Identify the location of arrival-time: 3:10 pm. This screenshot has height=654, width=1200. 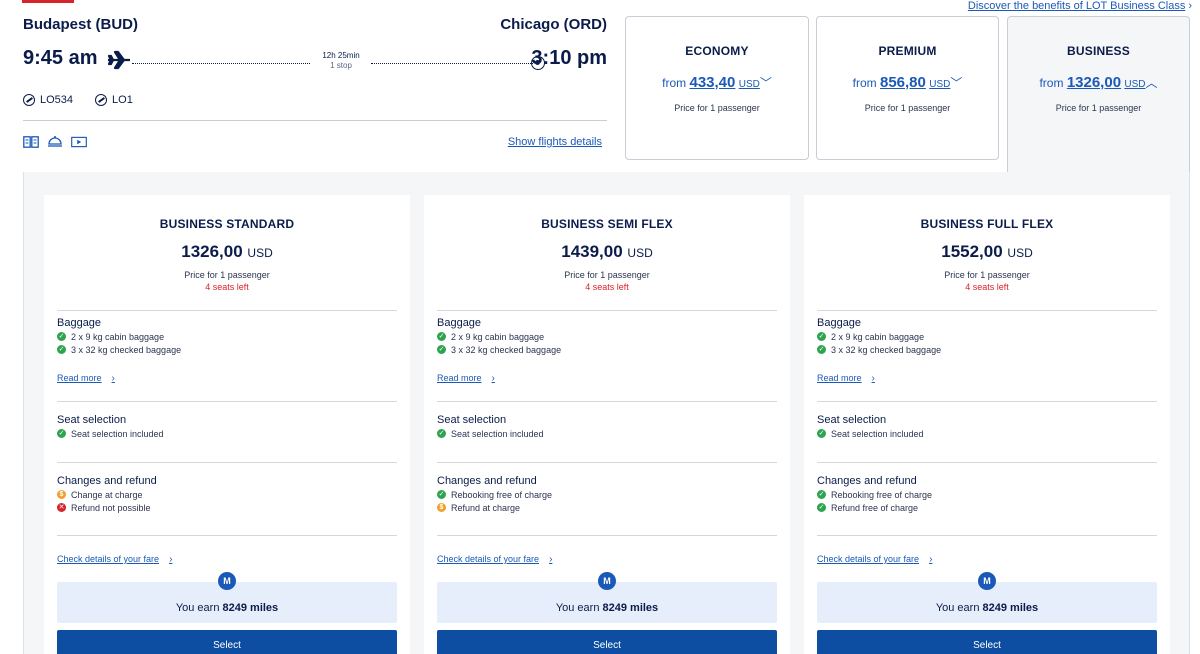
(569, 58).